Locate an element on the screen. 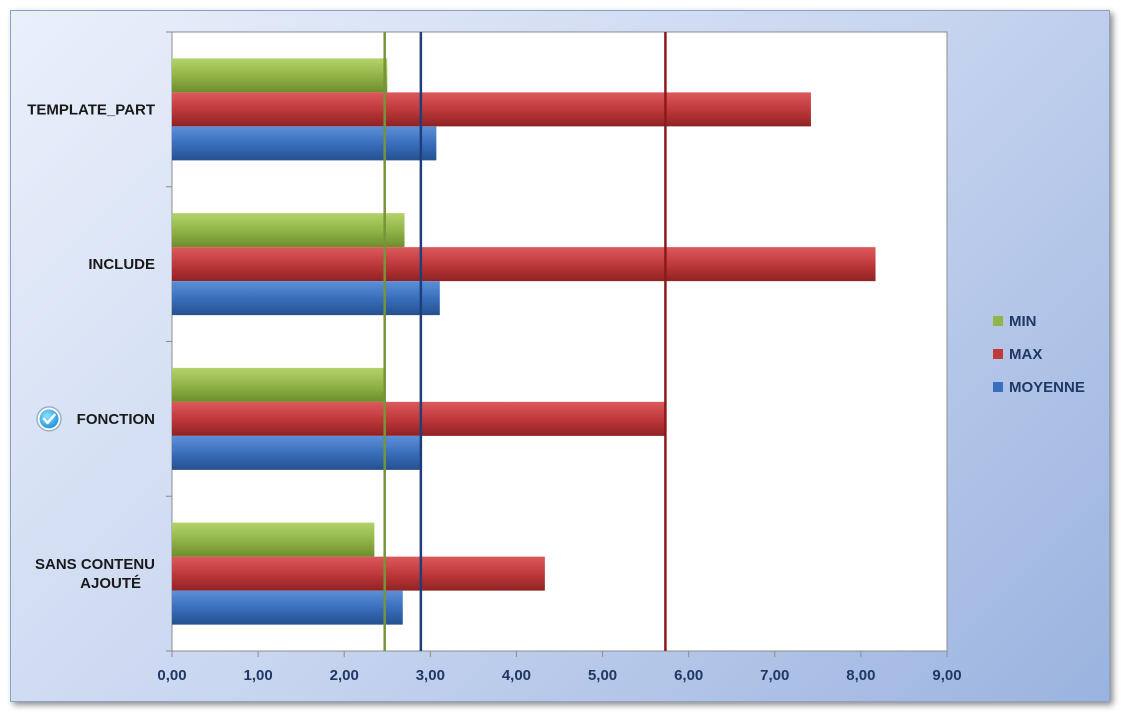 This screenshot has height=715, width=1121. x-tick-label: 2,00 is located at coordinates (344, 675).